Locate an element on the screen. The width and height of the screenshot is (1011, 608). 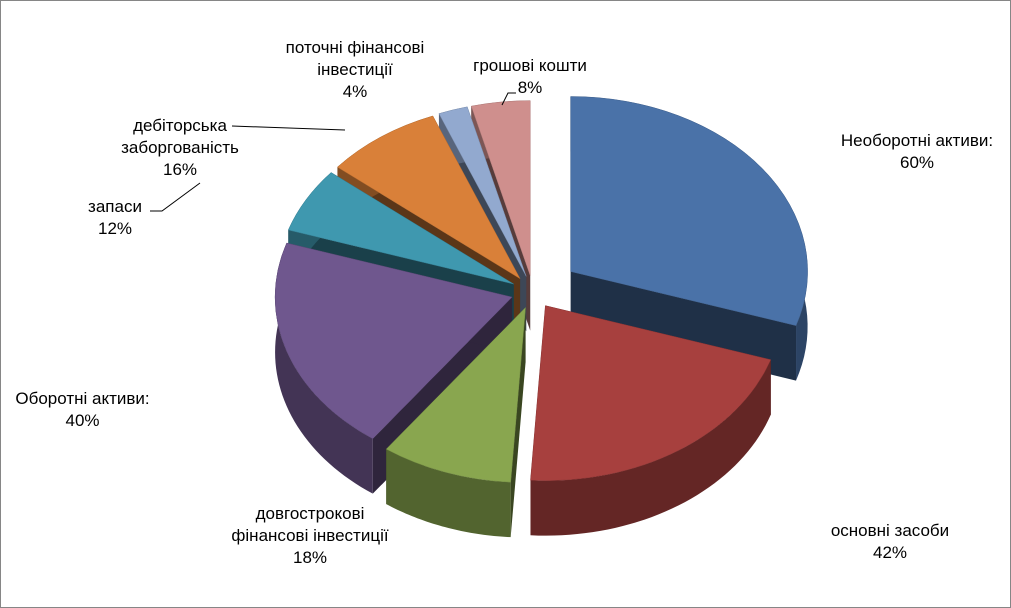
label-debitorska-line2: заборгованість is located at coordinates (180, 147).